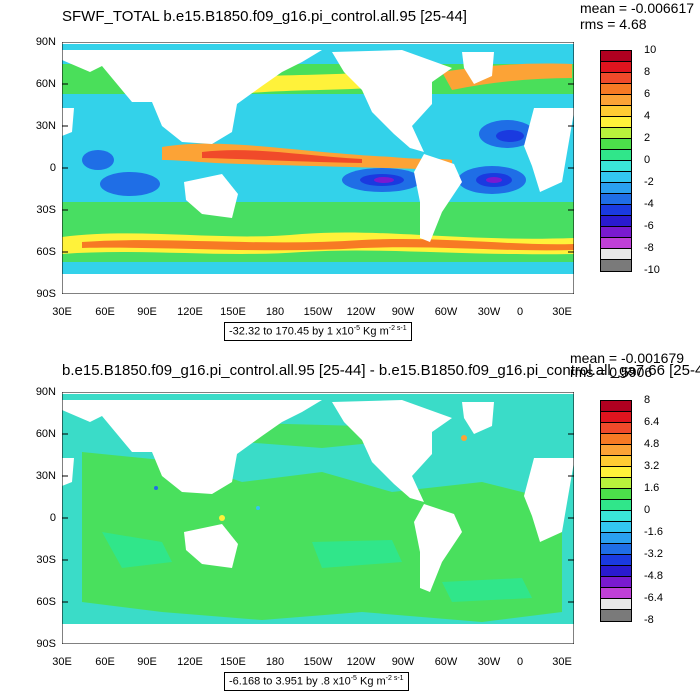 The image size is (700, 700). Describe the element at coordinates (291, 331) in the screenshot. I see `range-text: -32.32 to 170.45 by 1 x10` at that location.